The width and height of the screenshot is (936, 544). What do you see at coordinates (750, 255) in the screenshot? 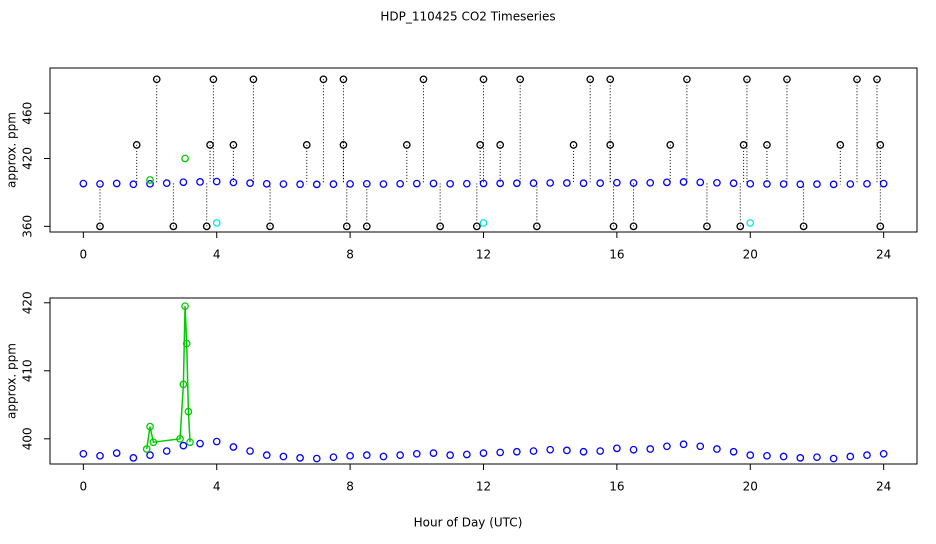
I see `x-tick-label: 20` at bounding box center [750, 255].